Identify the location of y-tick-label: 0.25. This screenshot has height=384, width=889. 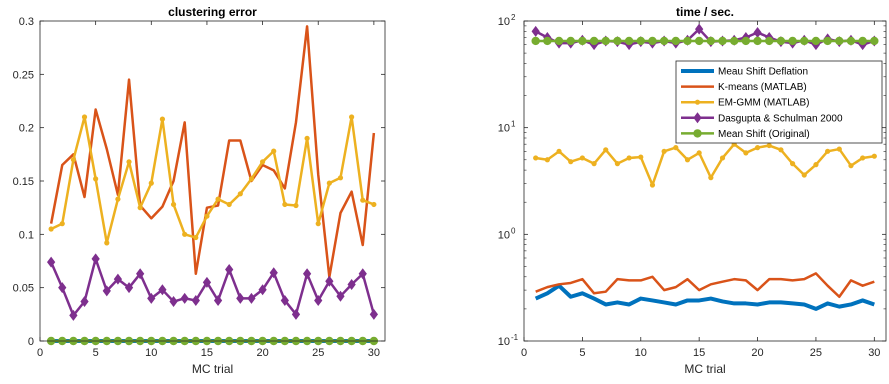
(23, 75).